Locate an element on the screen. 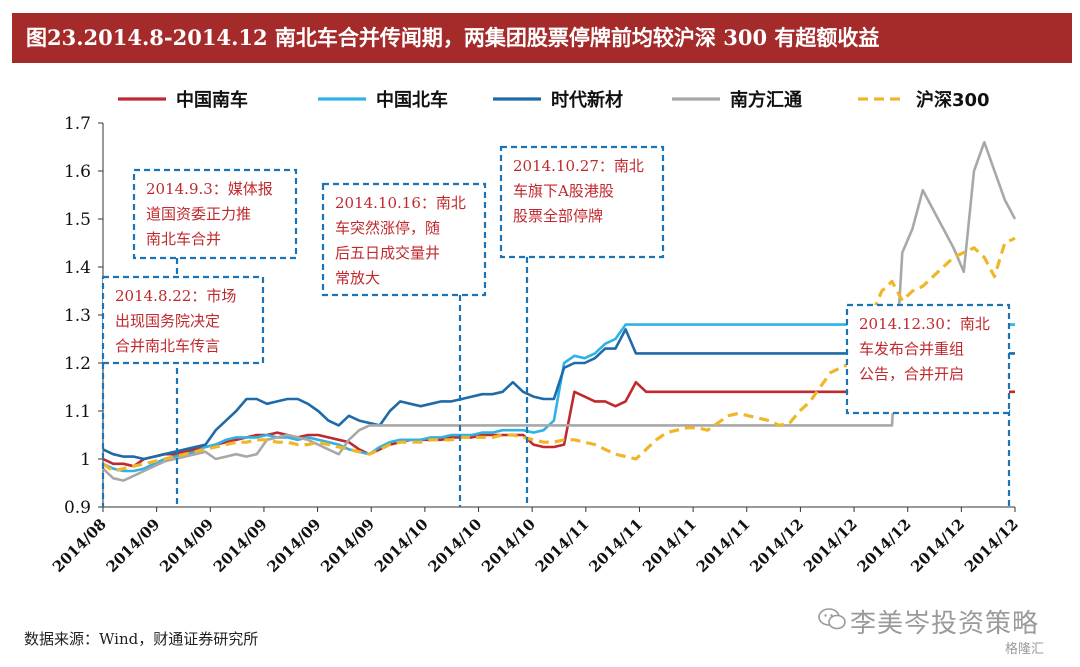  annotation-text: 常放大 is located at coordinates (357, 278).